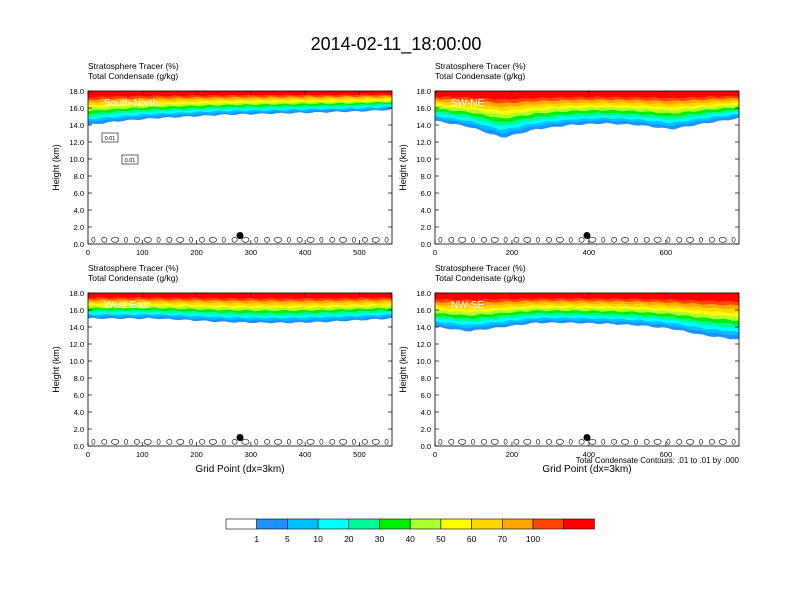 The image size is (792, 612). What do you see at coordinates (76, 361) in the screenshot?
I see `y-tick-label: 10.0` at bounding box center [76, 361].